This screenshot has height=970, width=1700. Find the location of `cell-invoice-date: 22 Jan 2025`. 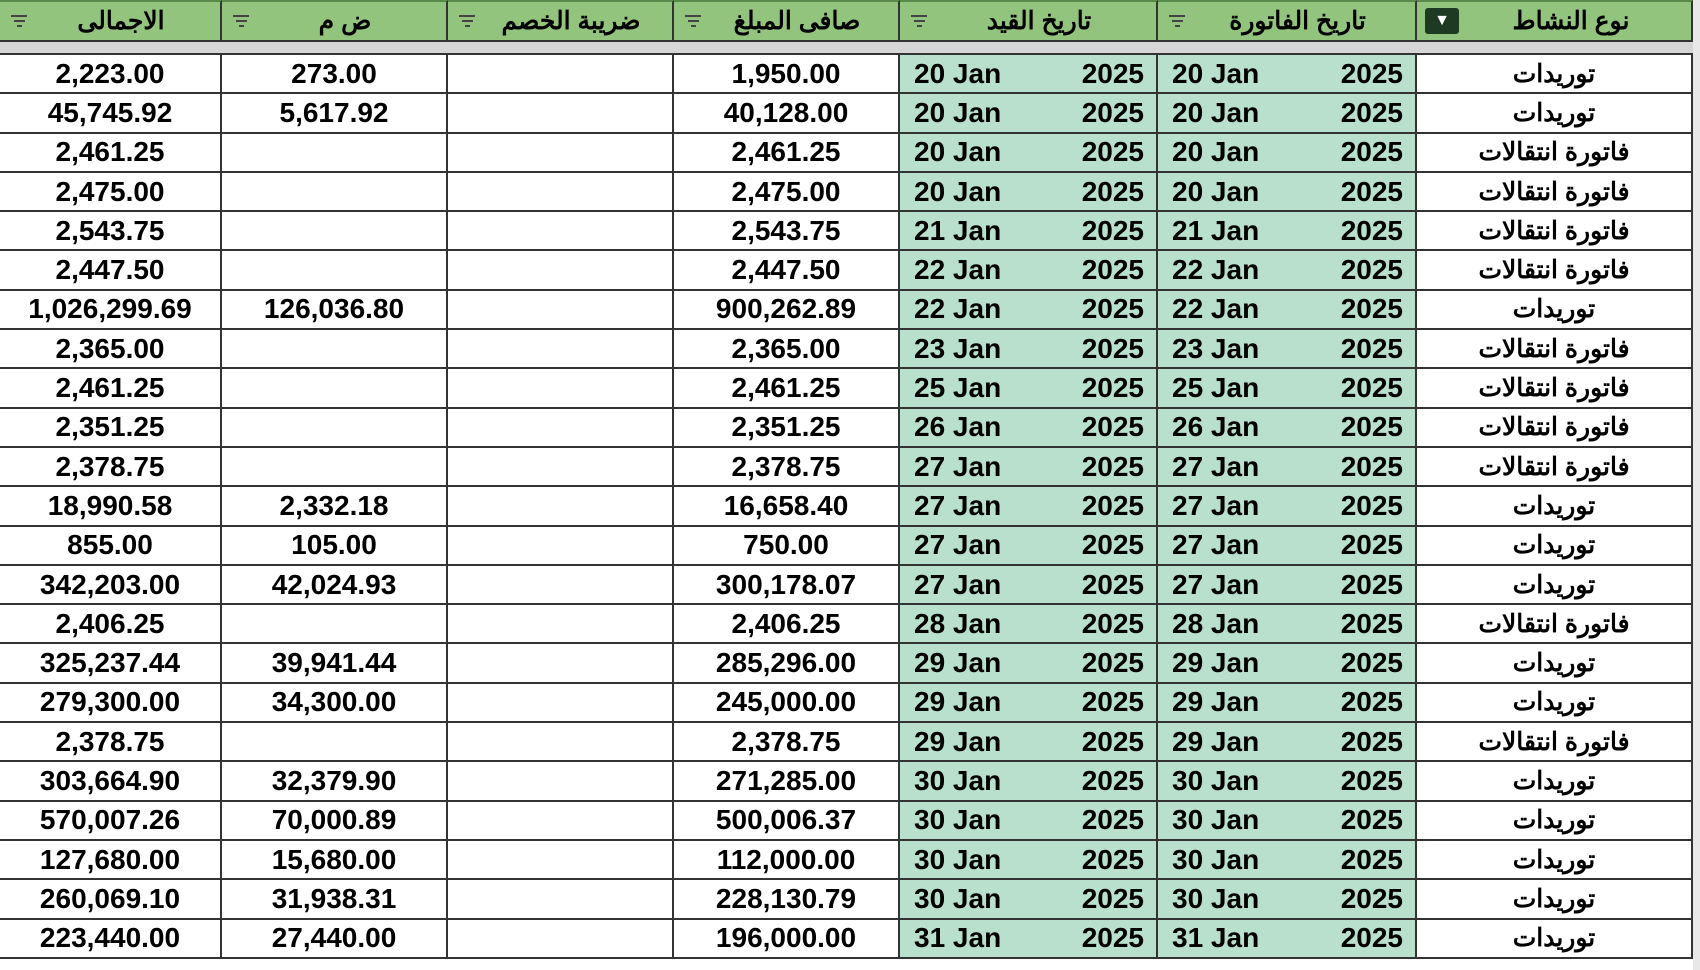

cell-invoice-date: 22 Jan 2025 is located at coordinates (1287, 271).